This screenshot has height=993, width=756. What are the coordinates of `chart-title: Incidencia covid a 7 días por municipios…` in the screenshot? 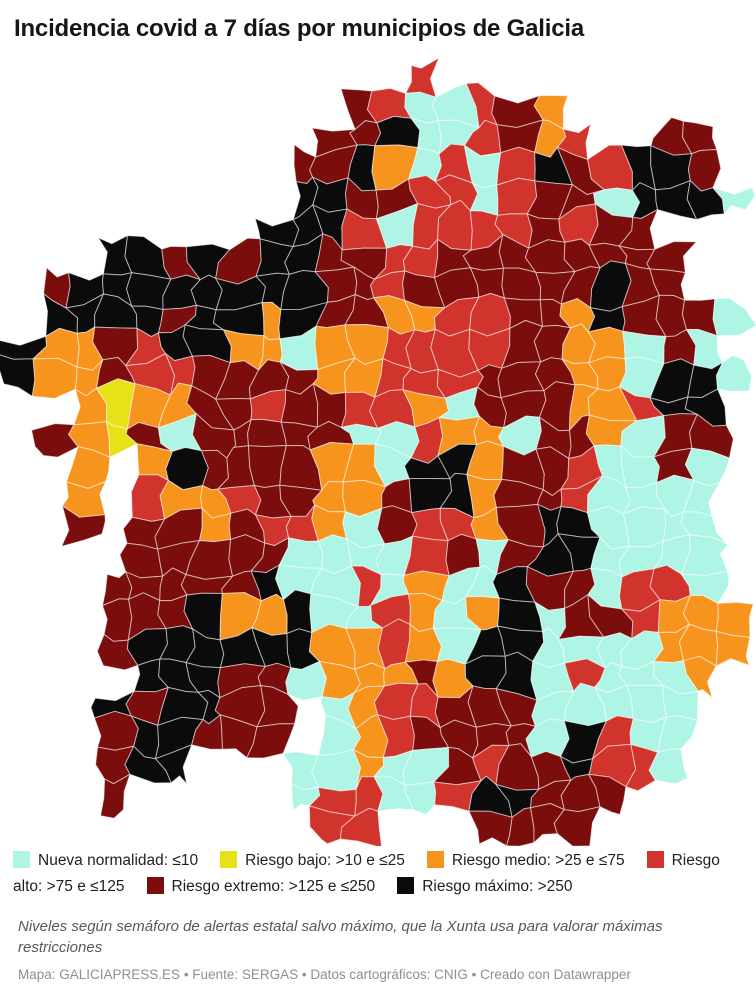 It's located at (299, 28).